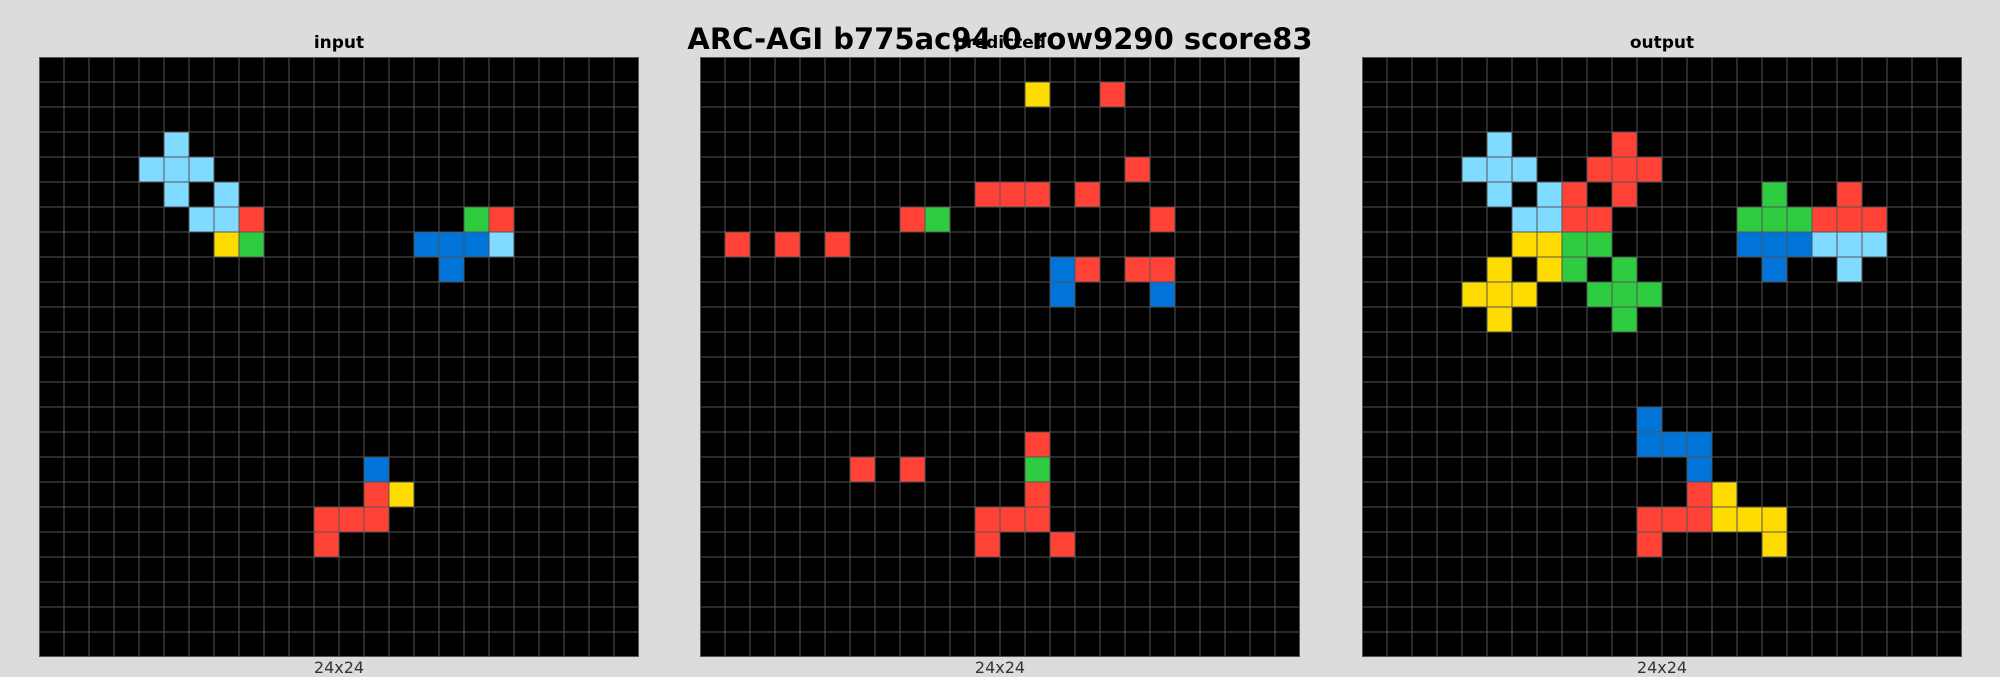 The image size is (2000, 677). I want to click on input-cell-r7-c17, so click(476, 244).